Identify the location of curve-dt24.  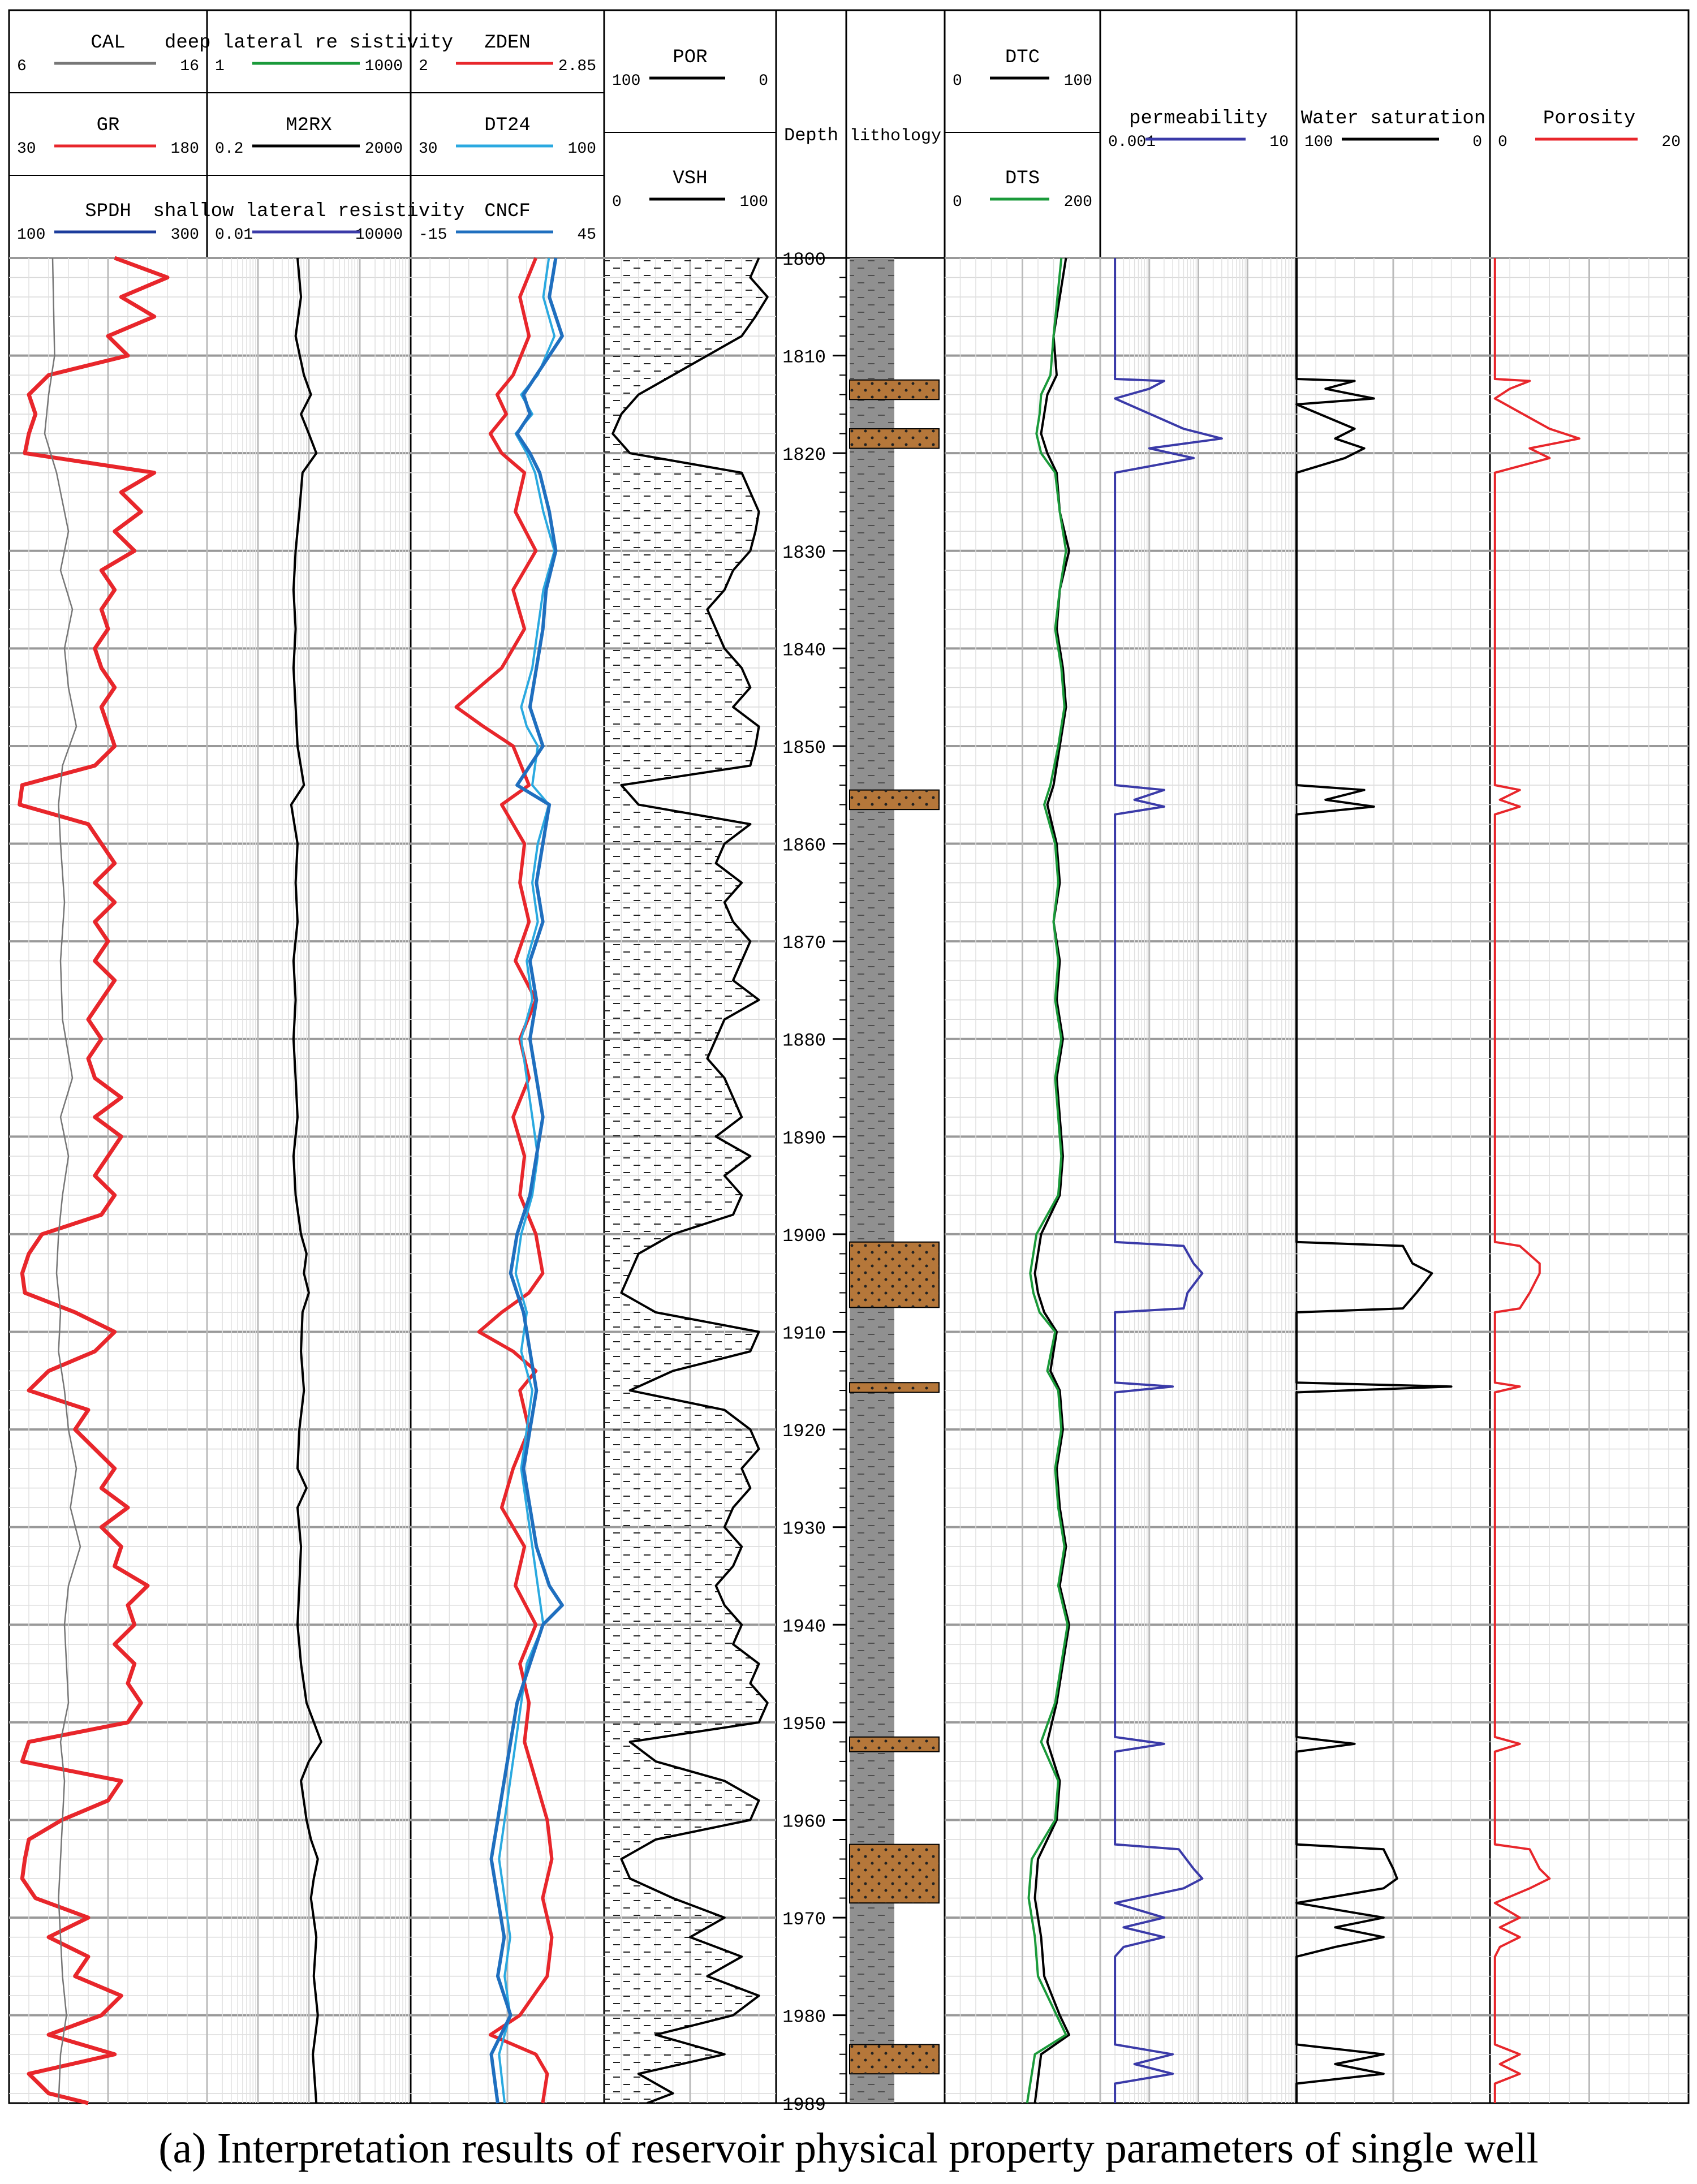
(527, 1180).